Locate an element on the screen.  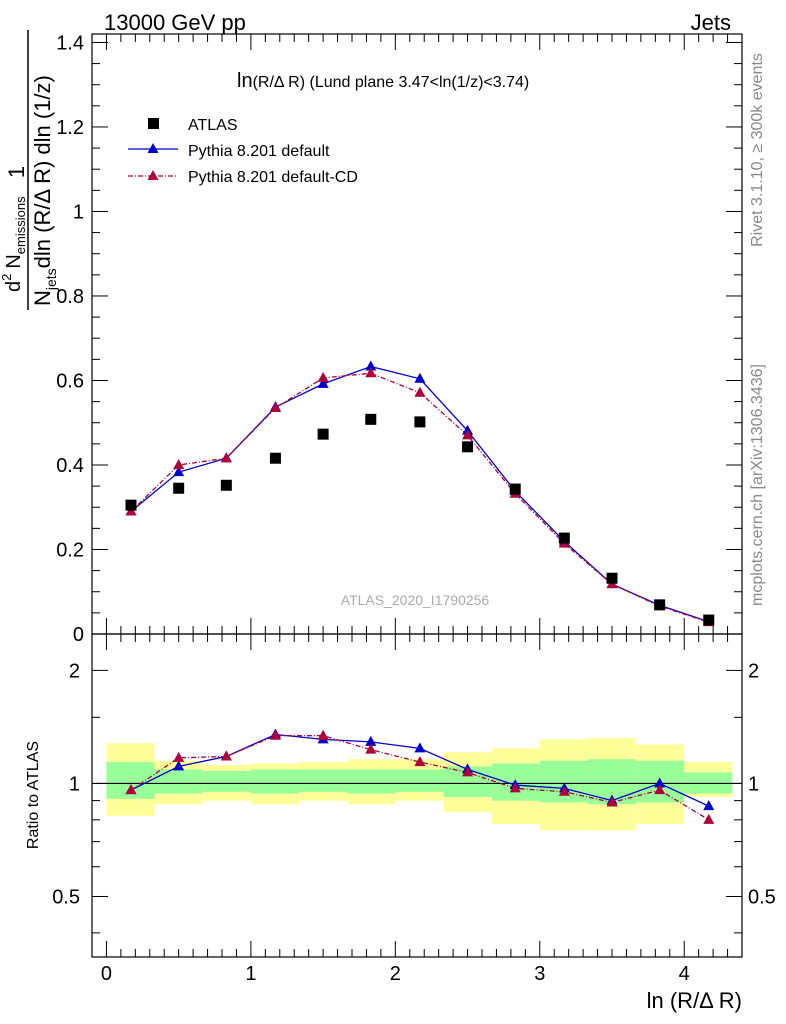
main-y-tick-label: 1.2 is located at coordinates (70, 128).